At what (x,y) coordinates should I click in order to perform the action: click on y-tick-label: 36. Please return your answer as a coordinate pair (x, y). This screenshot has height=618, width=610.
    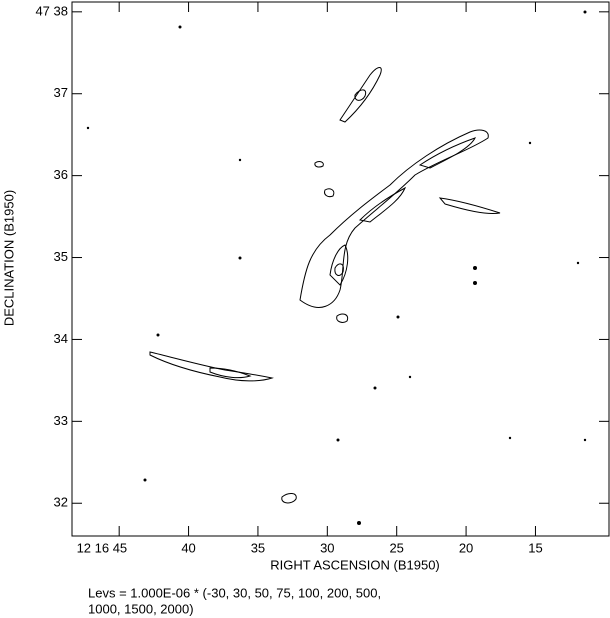
    Looking at the image, I should click on (61, 174).